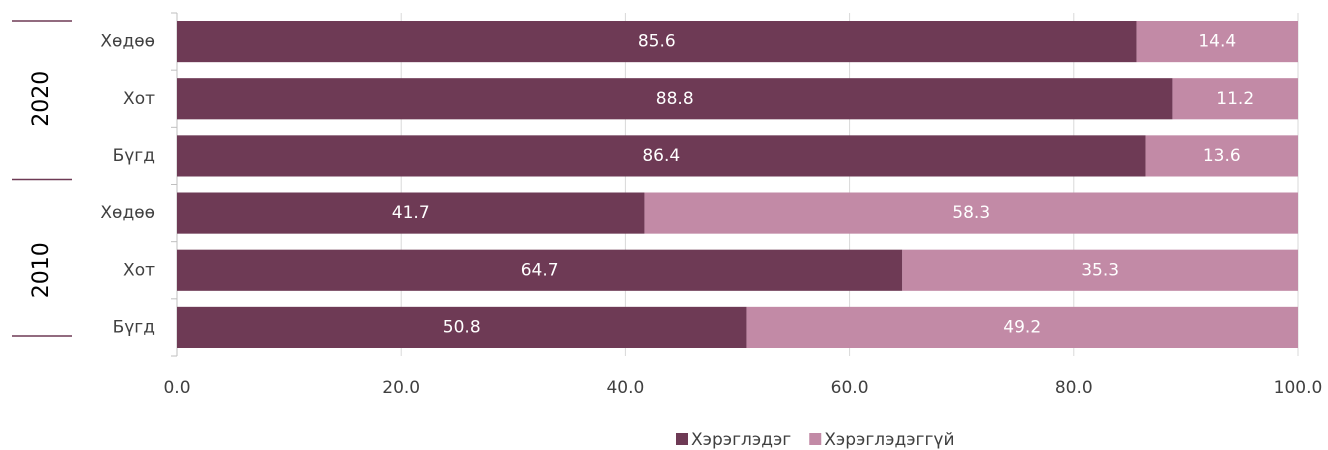 The width and height of the screenshot is (1328, 450). I want to click on value-label: 13.6, so click(1222, 156).